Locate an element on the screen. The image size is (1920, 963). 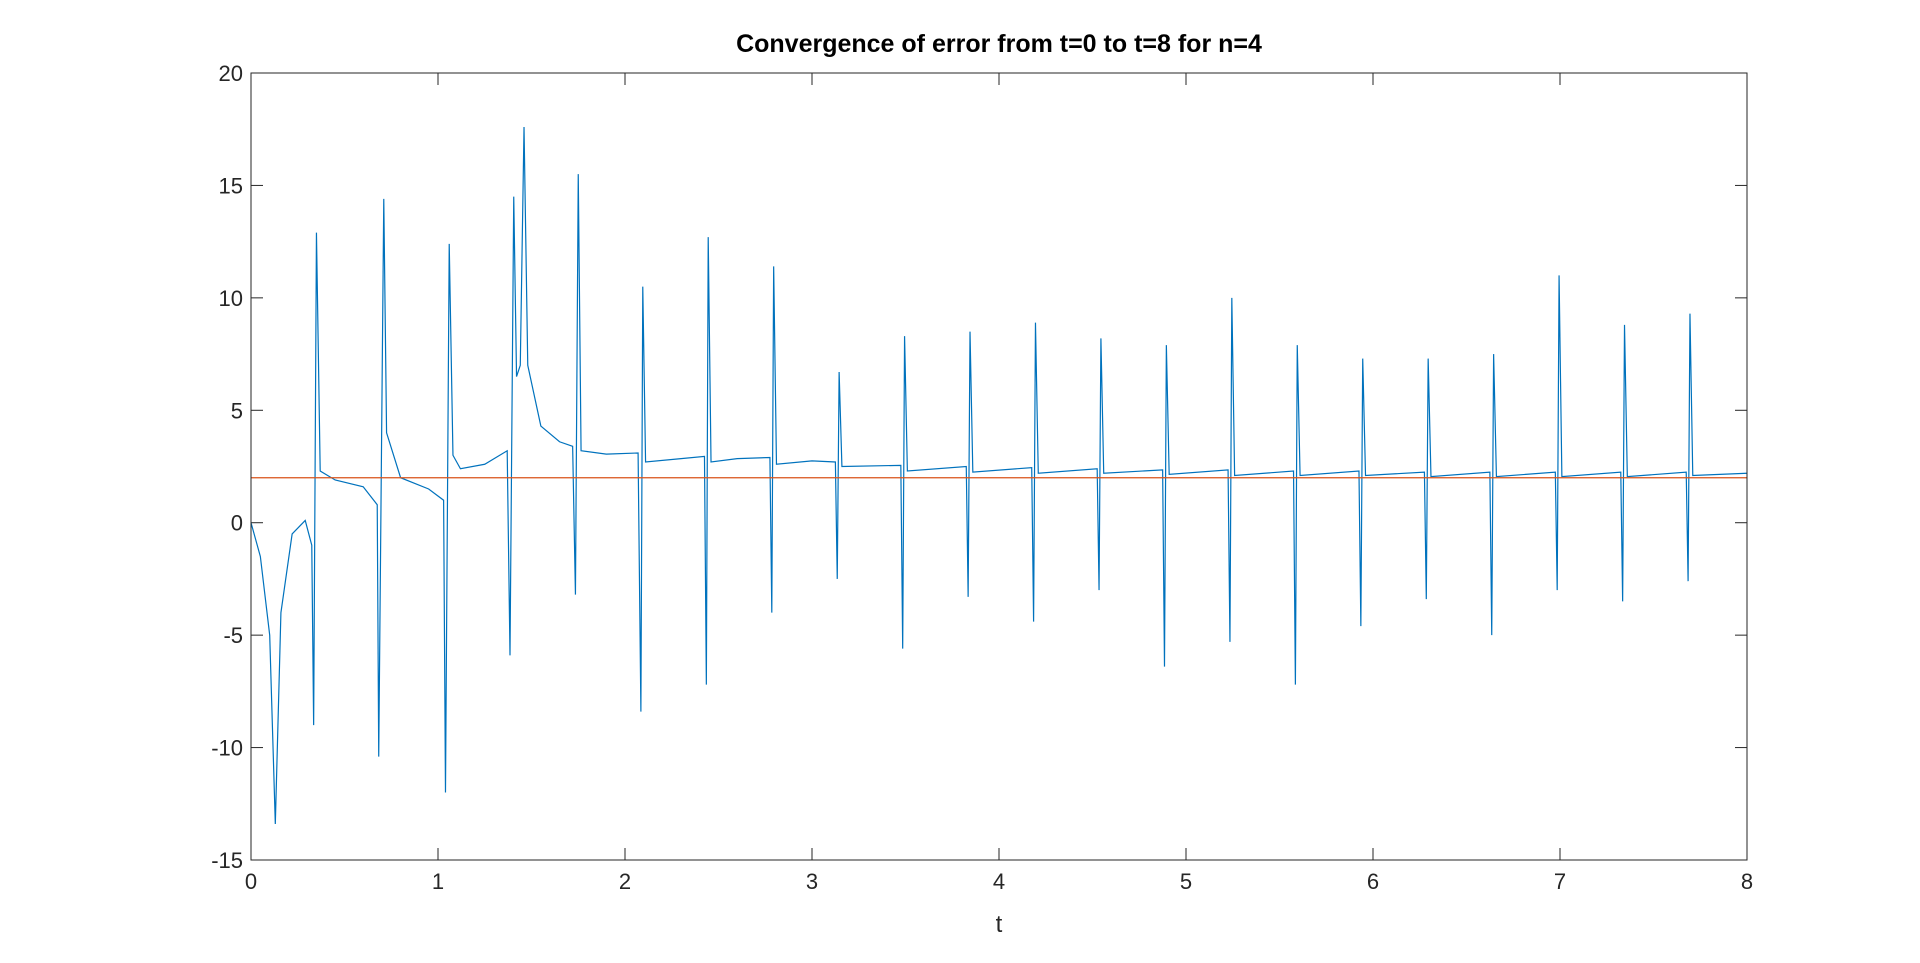
y-tick-label: -10 is located at coordinates (227, 748).